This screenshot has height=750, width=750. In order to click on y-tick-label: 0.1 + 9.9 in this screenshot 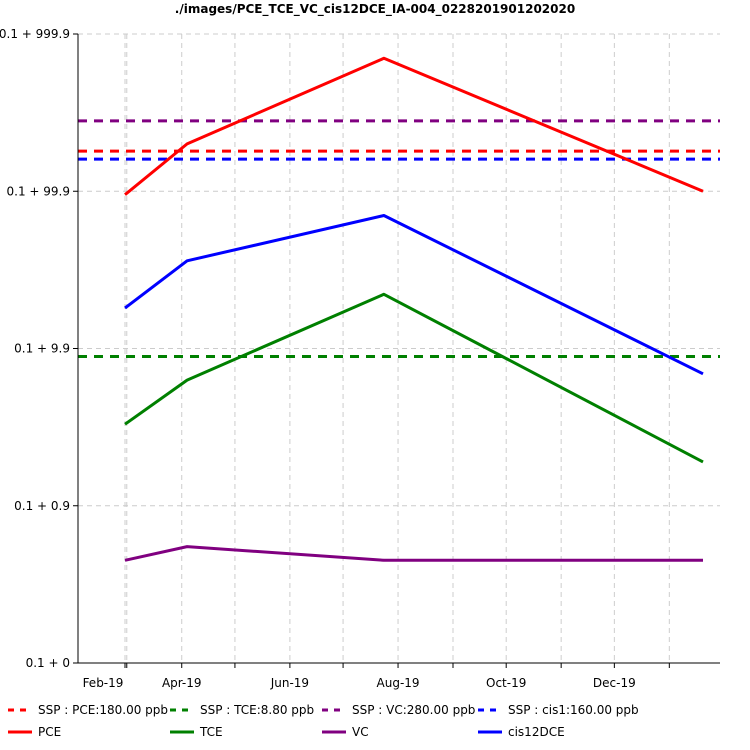, I will do `click(42, 349)`.